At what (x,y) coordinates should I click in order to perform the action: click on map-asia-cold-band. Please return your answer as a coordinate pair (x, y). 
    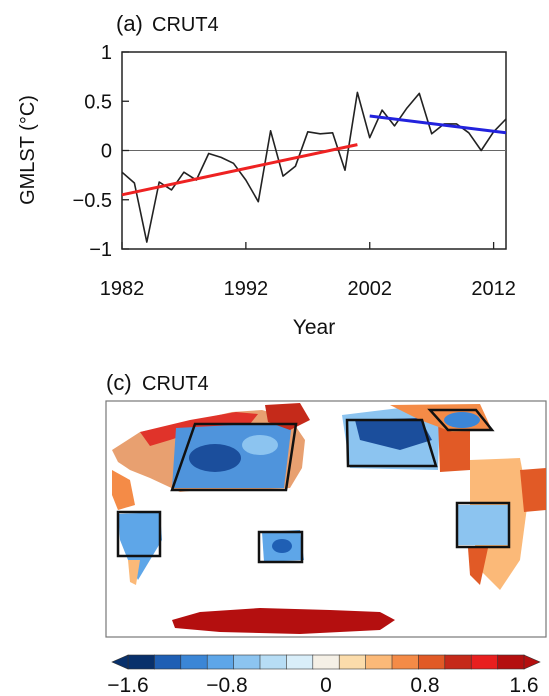
    Looking at the image, I should click on (393, 434).